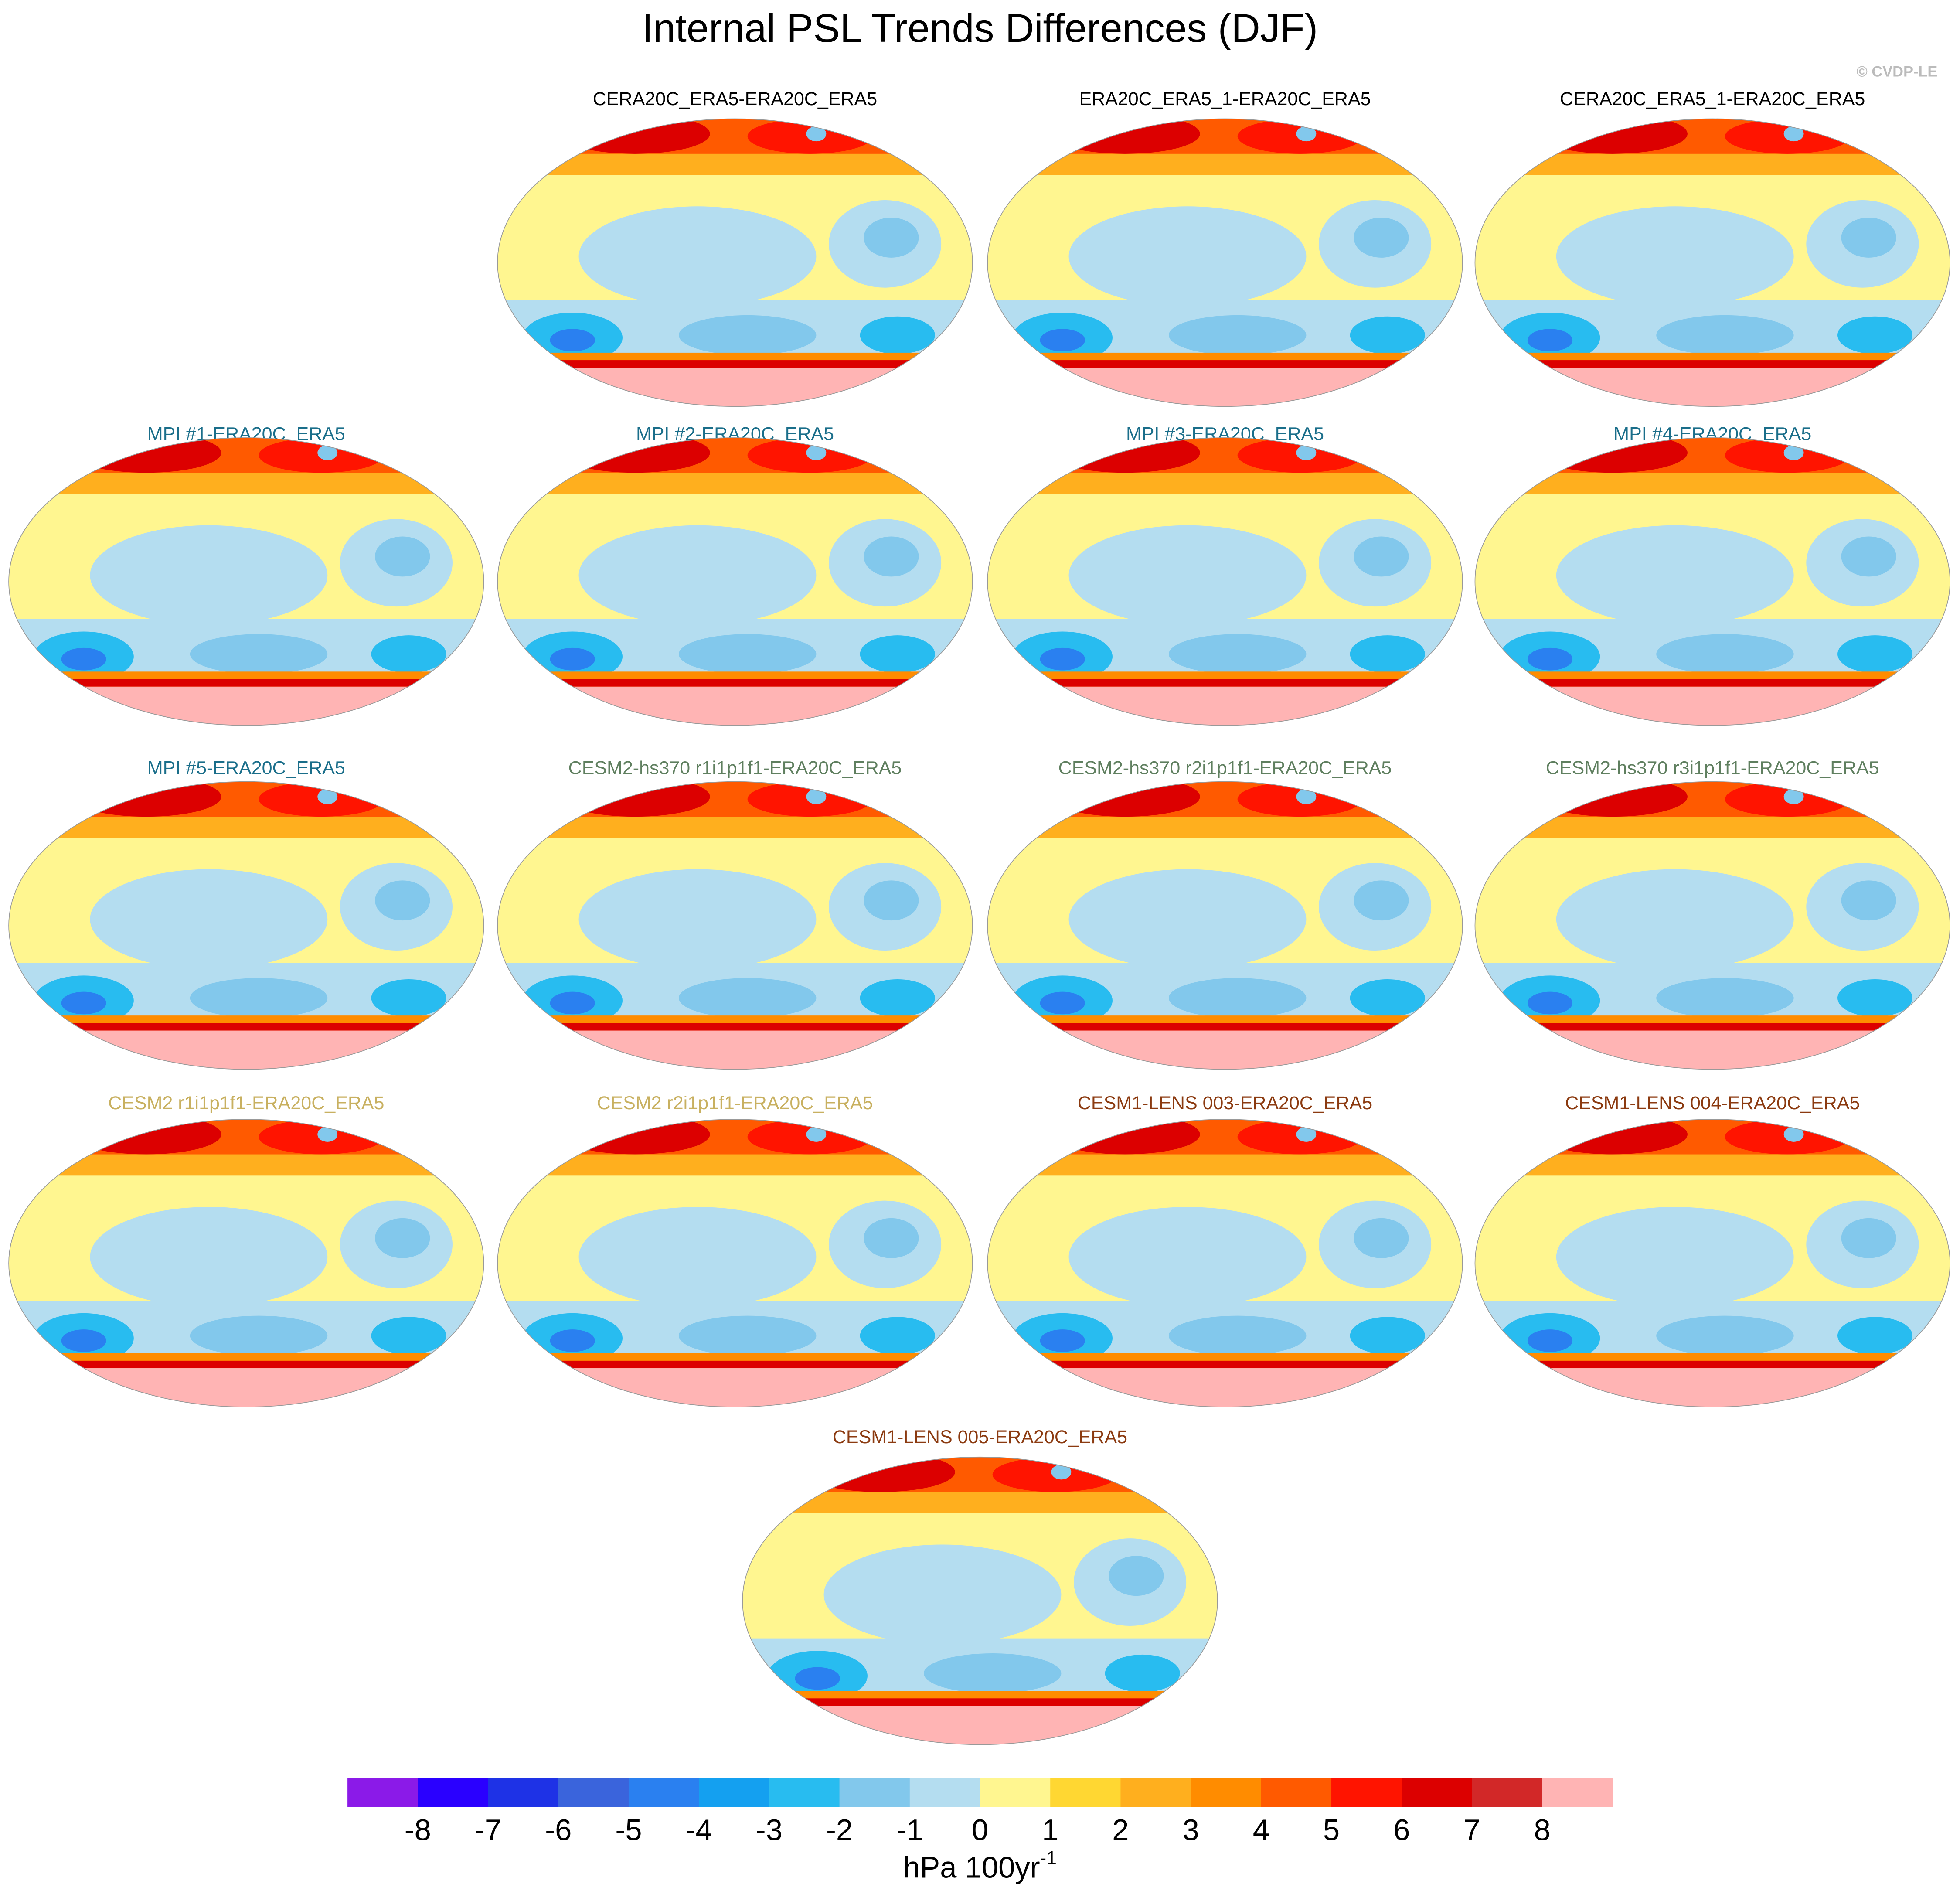 The width and height of the screenshot is (1960, 1901). Describe the element at coordinates (1225, 1103) in the screenshot. I see `panel-title: CESM1-LENS 003-ERA20C_ERA5` at that location.